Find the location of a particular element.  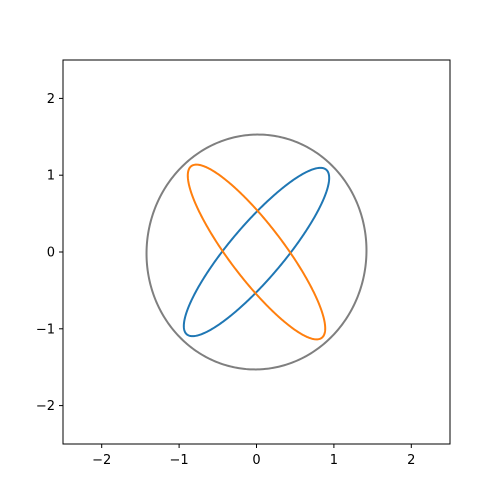

y-tick-label: 1 is located at coordinates (51, 176).